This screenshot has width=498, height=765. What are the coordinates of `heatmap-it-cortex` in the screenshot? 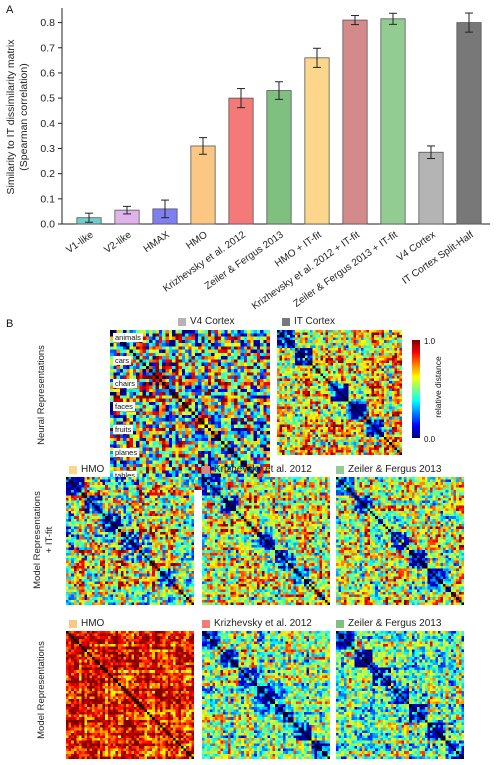 It's located at (339, 392).